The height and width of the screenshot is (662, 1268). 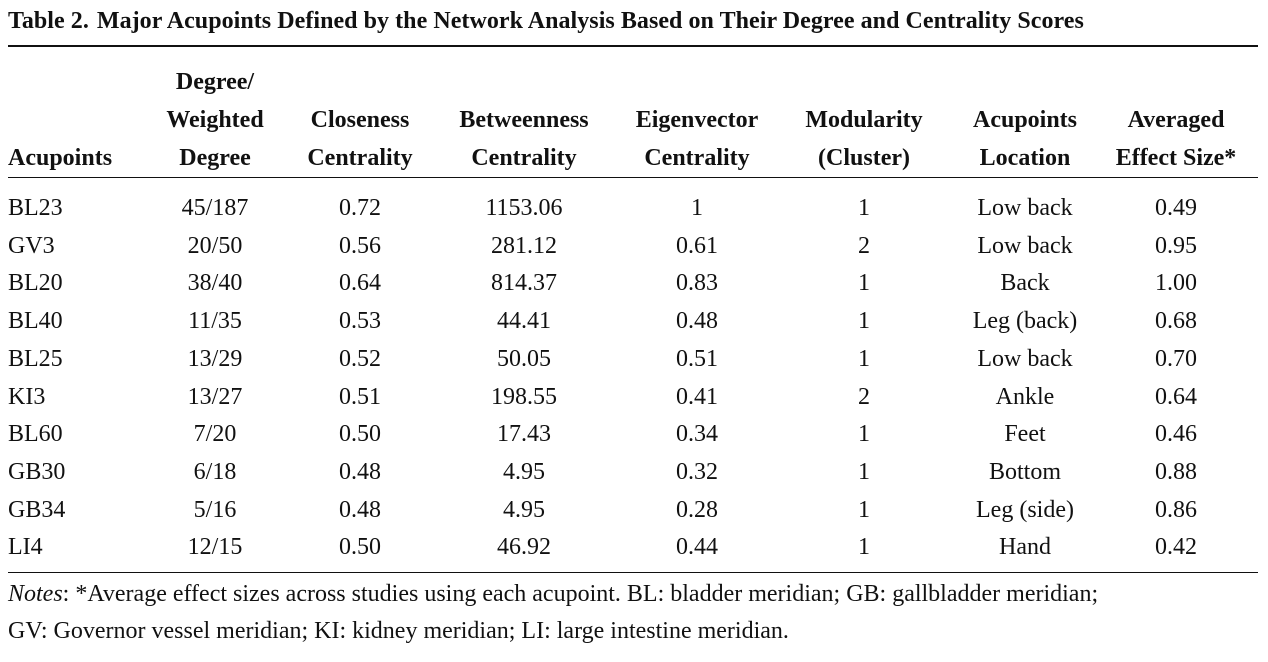 What do you see at coordinates (1176, 245) in the screenshot?
I see `table-cell: 0.95` at bounding box center [1176, 245].